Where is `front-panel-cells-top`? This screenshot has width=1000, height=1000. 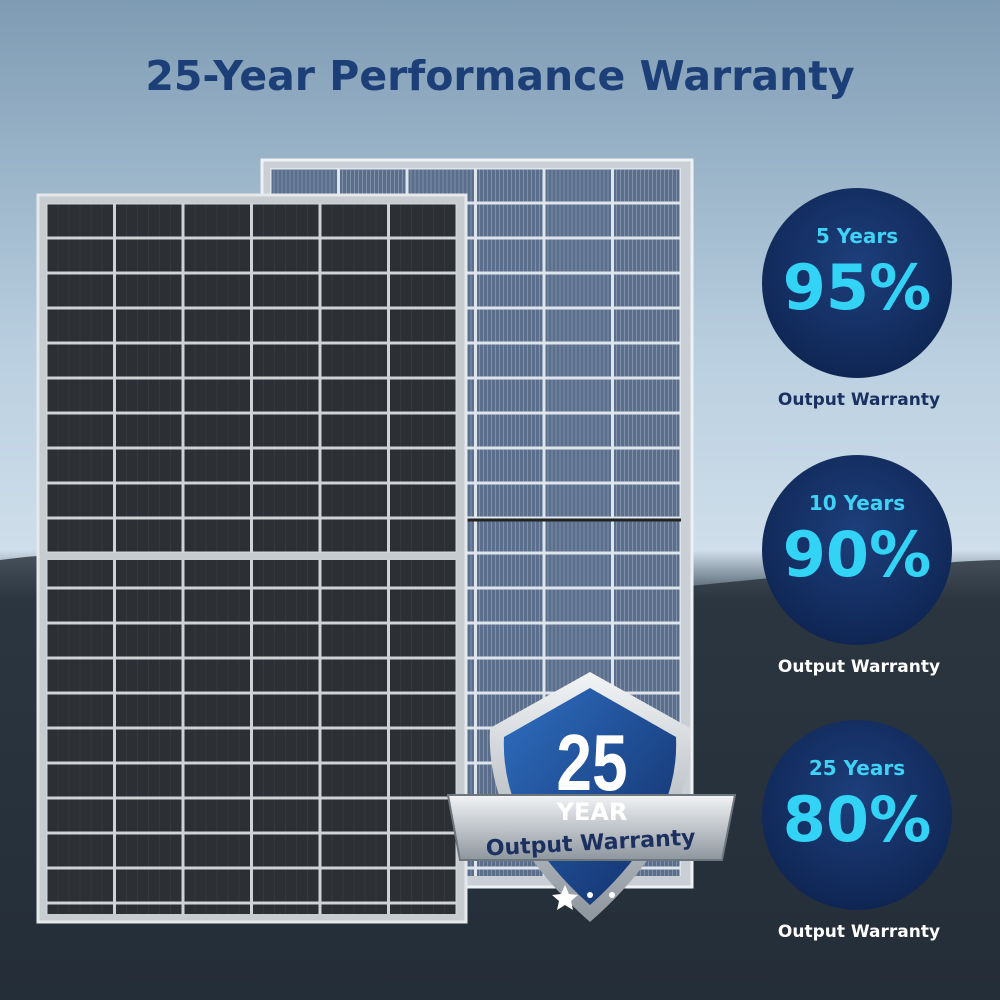 front-panel-cells-top is located at coordinates (251, 378).